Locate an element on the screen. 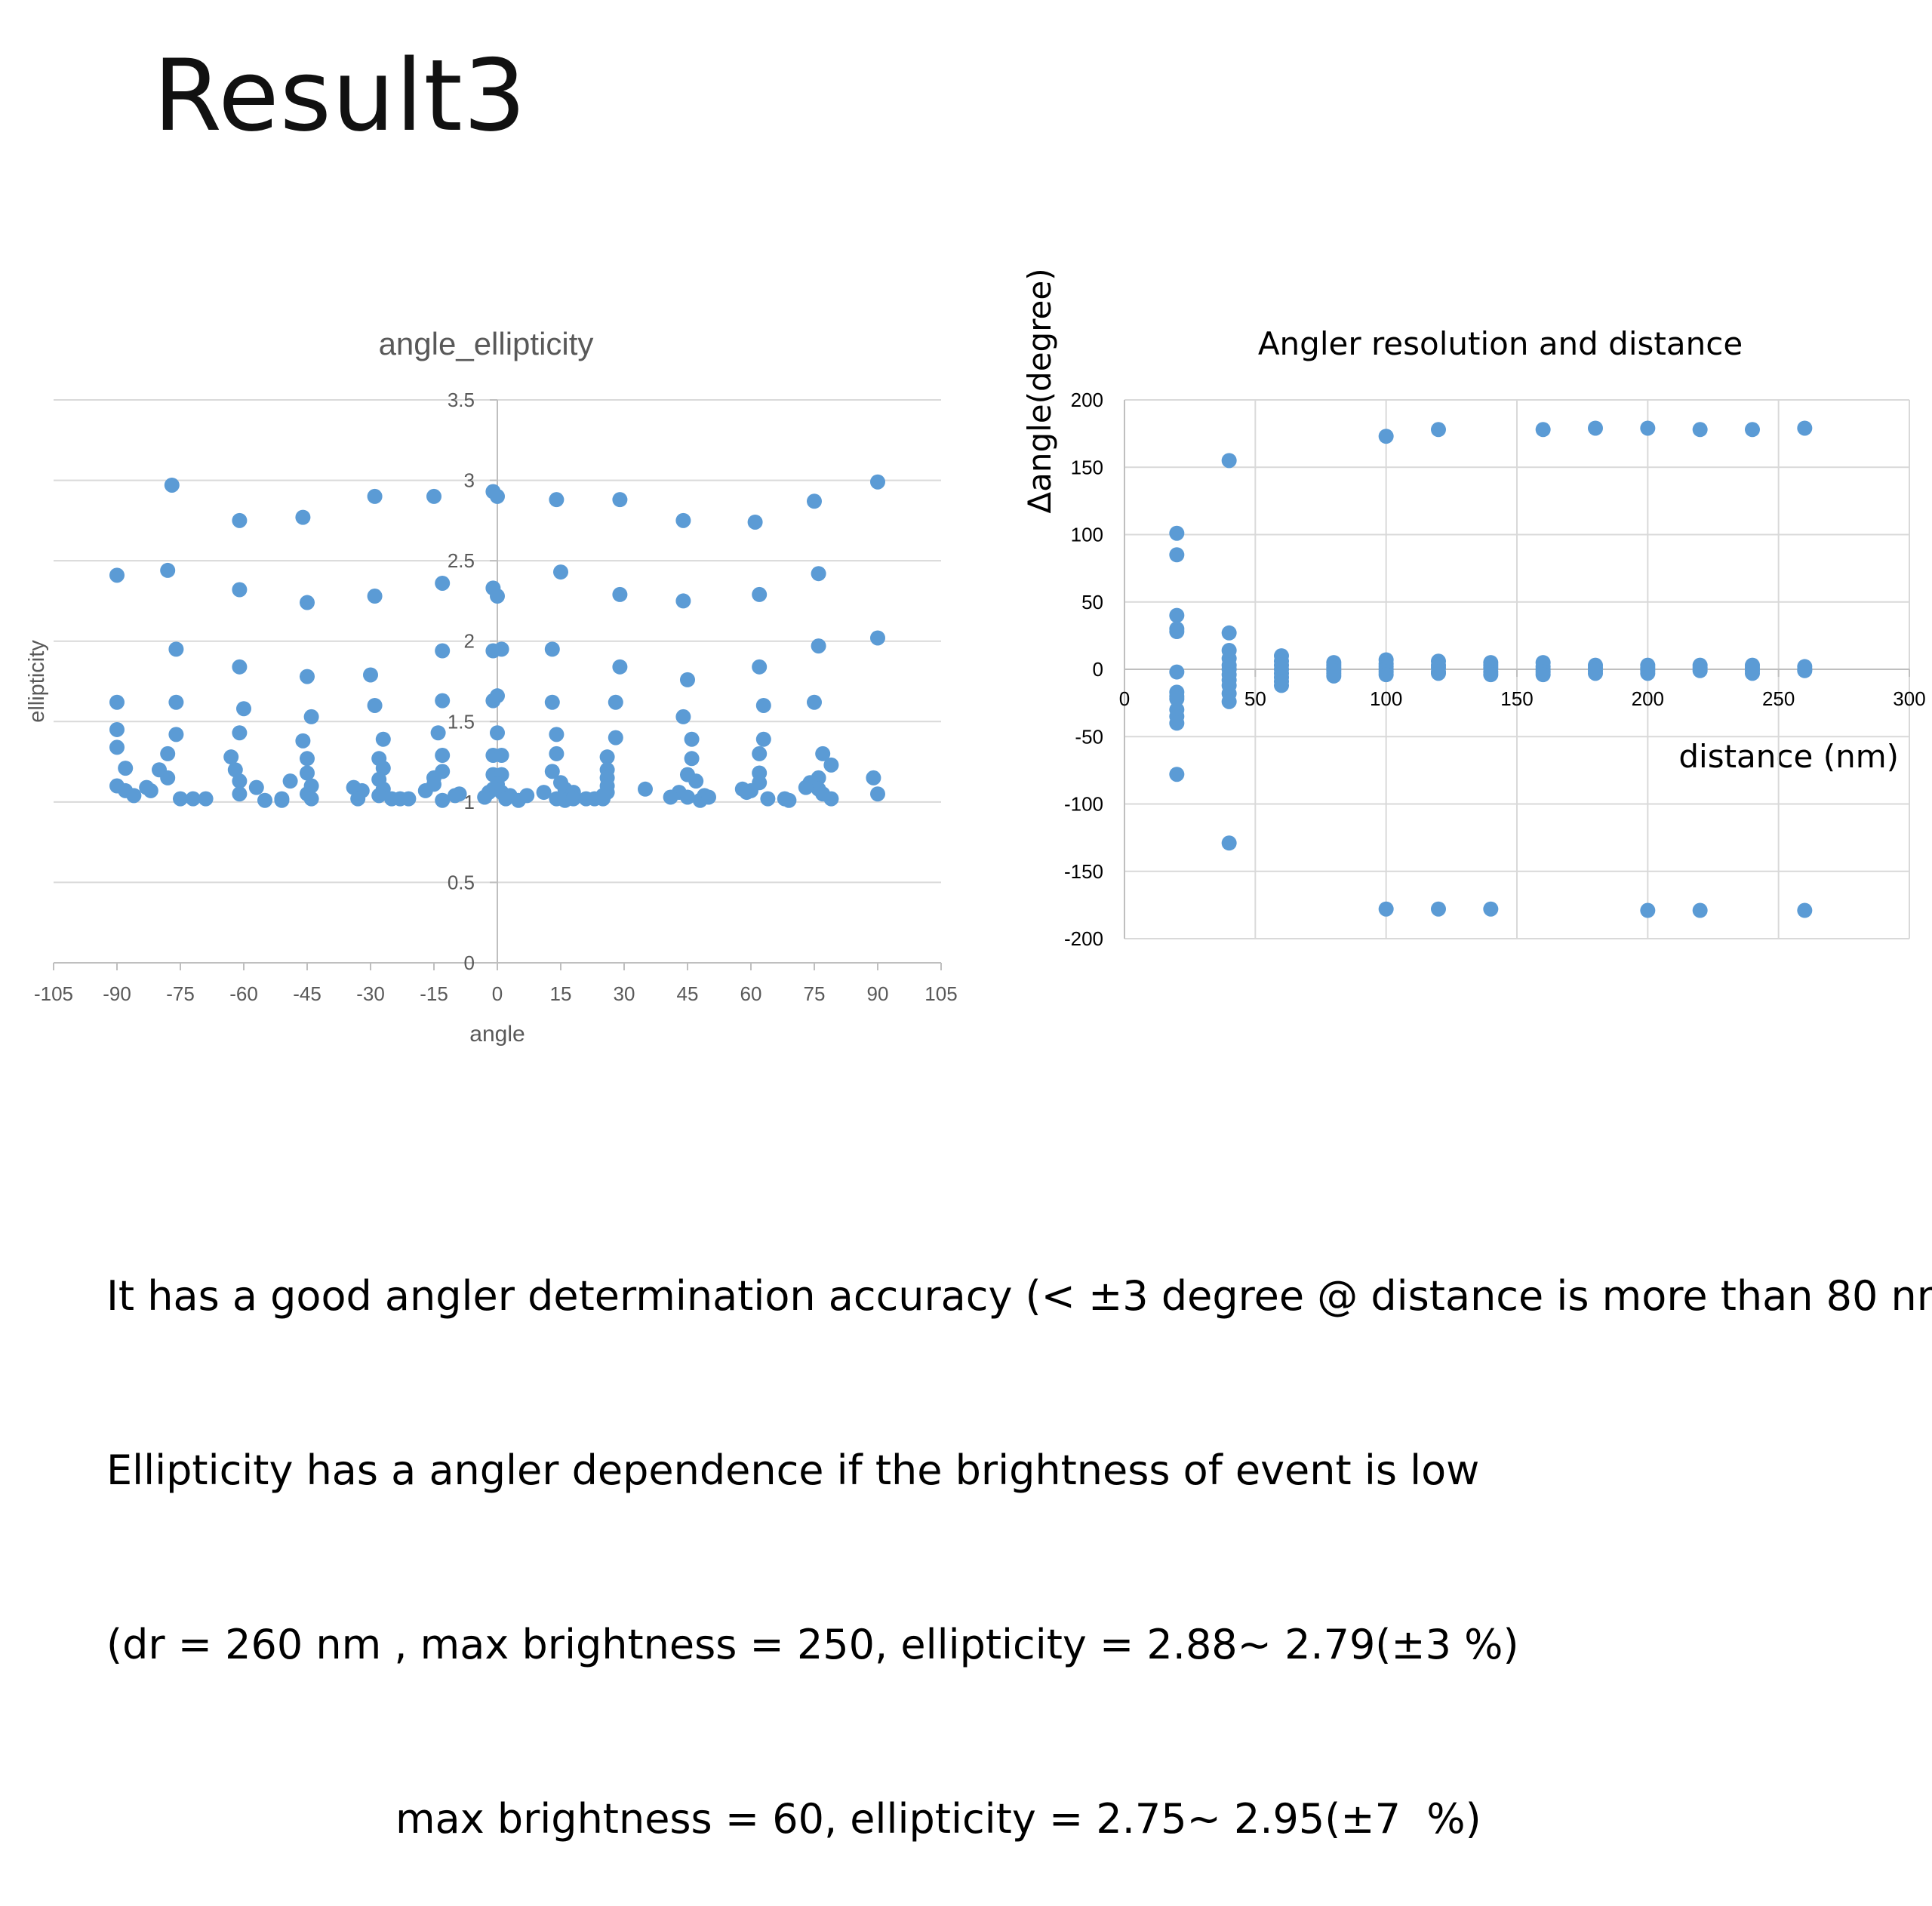 The width and height of the screenshot is (1932, 1906). y-tick-label: 3.5 is located at coordinates (461, 400).